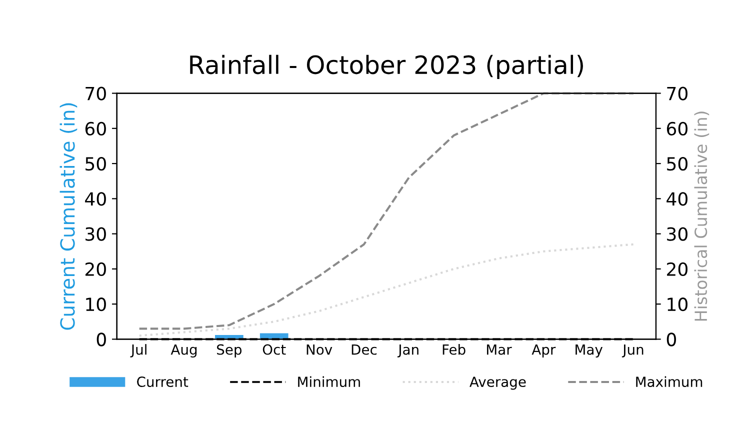 The image size is (754, 424). I want to click on y2-tick-label: 20, so click(677, 269).